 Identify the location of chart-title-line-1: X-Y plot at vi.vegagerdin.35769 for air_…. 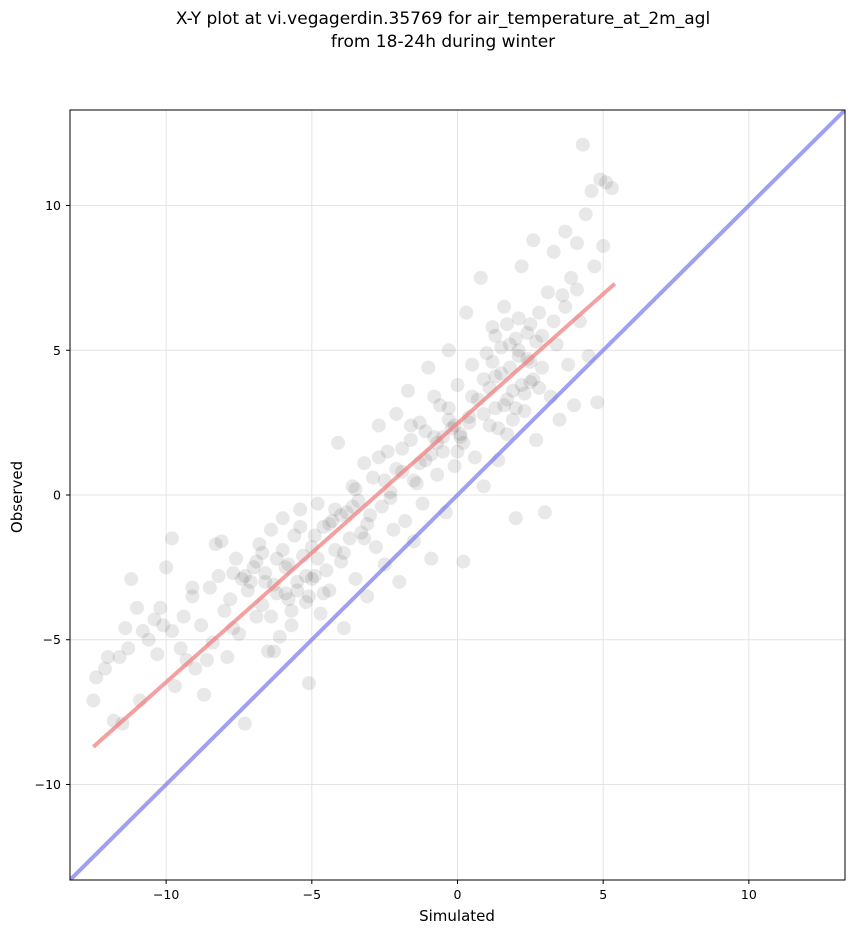
(443, 19).